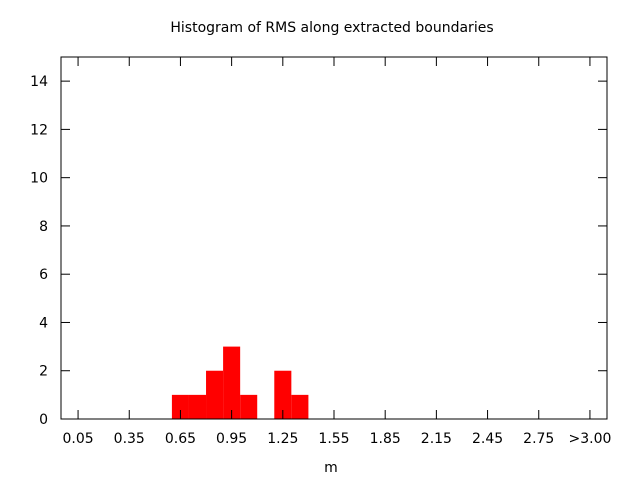 This screenshot has height=480, width=640. Describe the element at coordinates (538, 439) in the screenshot. I see `x-tick-label: 2.75` at that location.